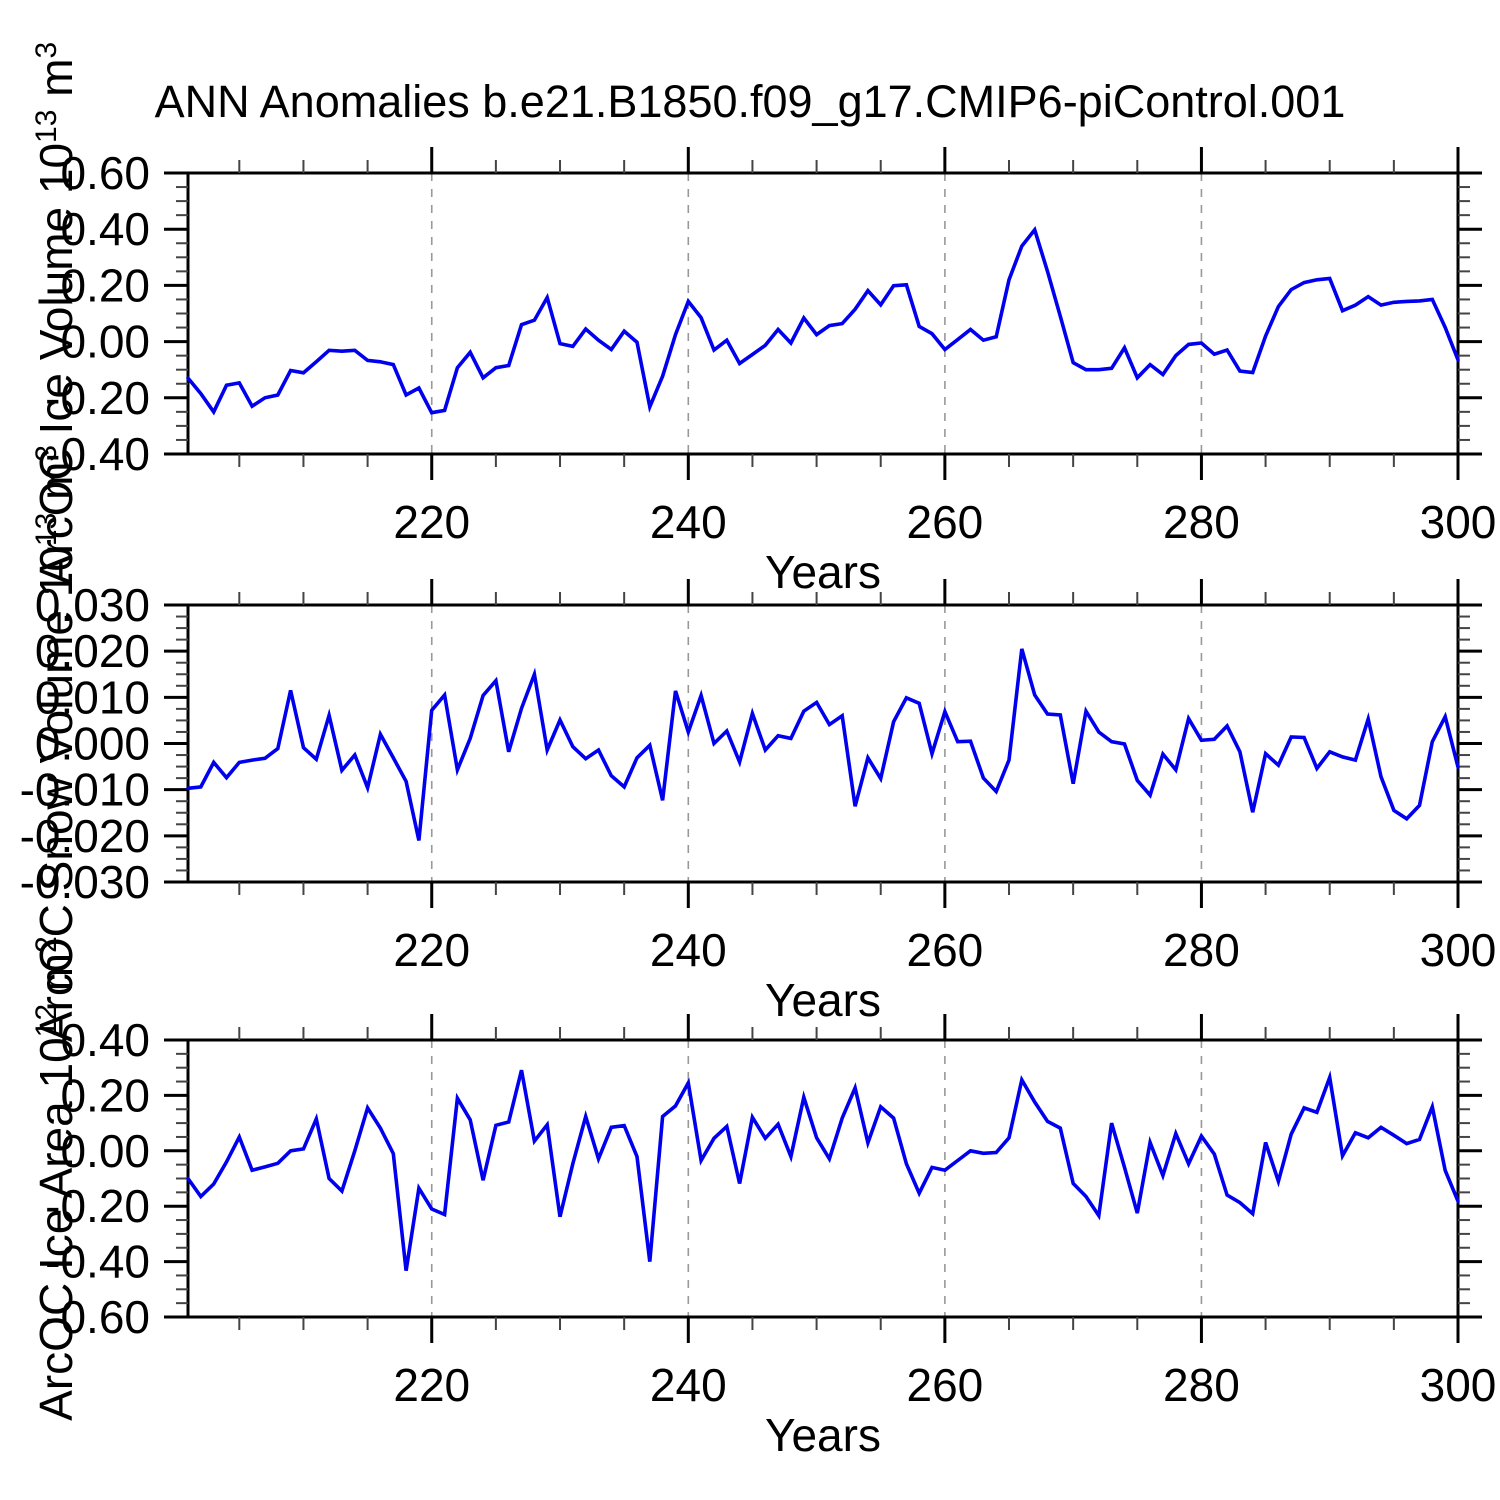 This screenshot has height=1500, width=1500. Describe the element at coordinates (97, 1317) in the screenshot. I see `y-tick-label: -0.60` at that location.